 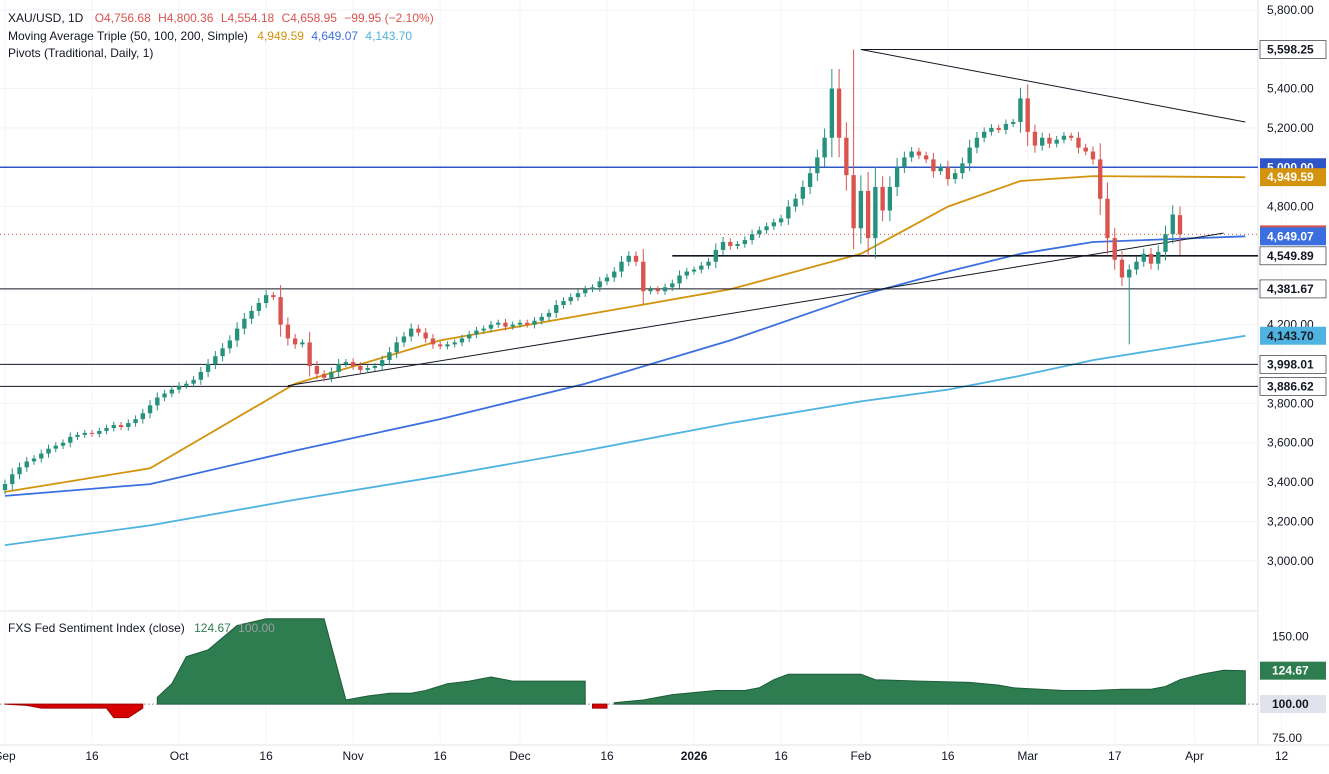 What do you see at coordinates (1290, 636) in the screenshot?
I see `indicator-tick-label: 150.00` at bounding box center [1290, 636].